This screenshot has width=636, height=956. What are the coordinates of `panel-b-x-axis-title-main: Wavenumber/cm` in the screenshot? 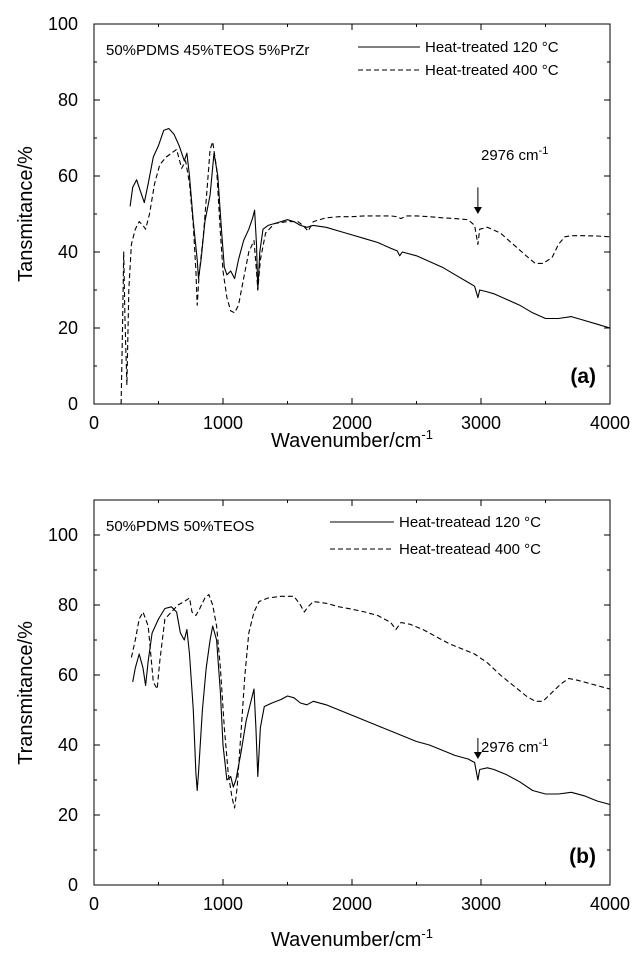 It's located at (346, 940).